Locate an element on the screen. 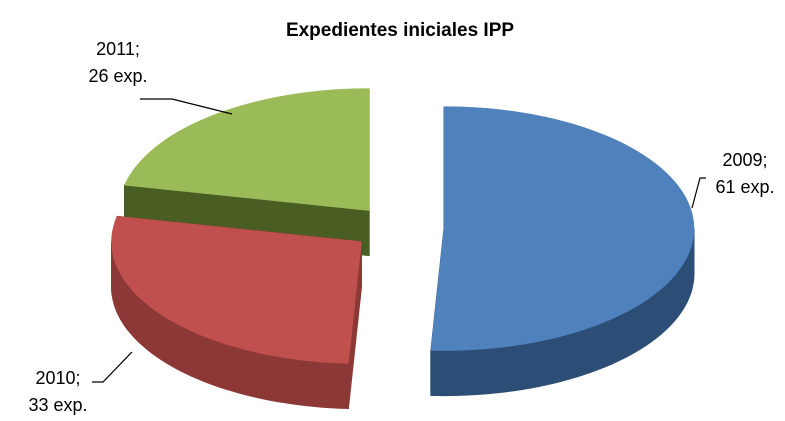 Image resolution: width=785 pixels, height=421 pixels. data-label: 2011; is located at coordinates (118, 49).